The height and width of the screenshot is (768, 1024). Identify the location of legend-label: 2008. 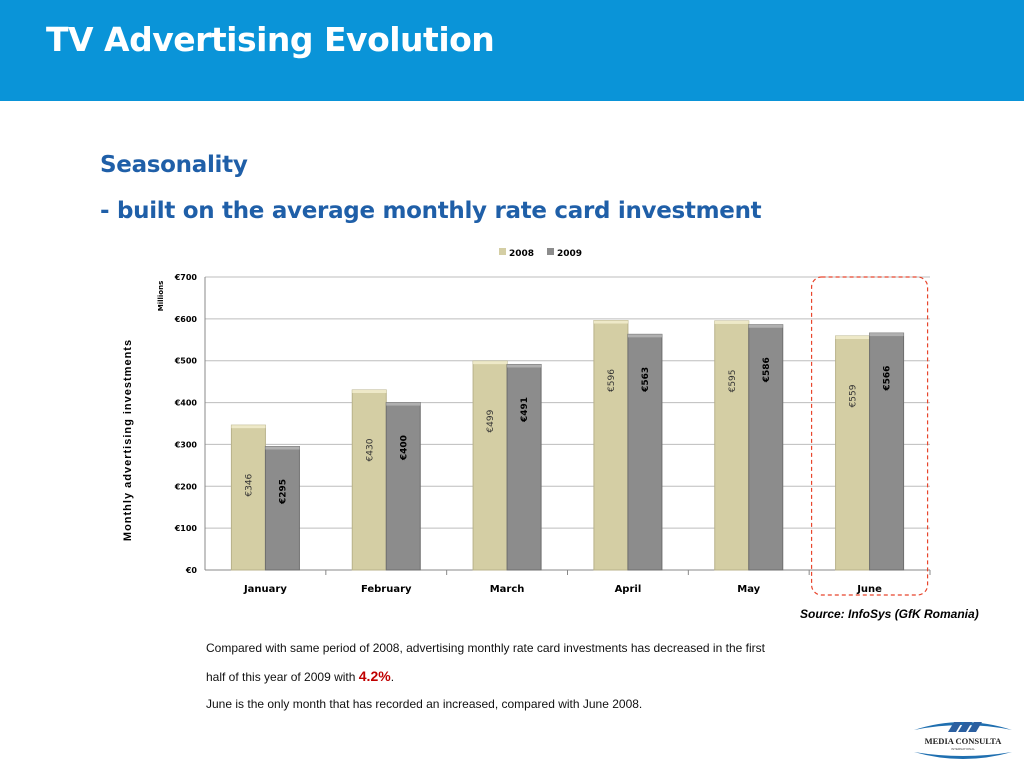
(521, 254).